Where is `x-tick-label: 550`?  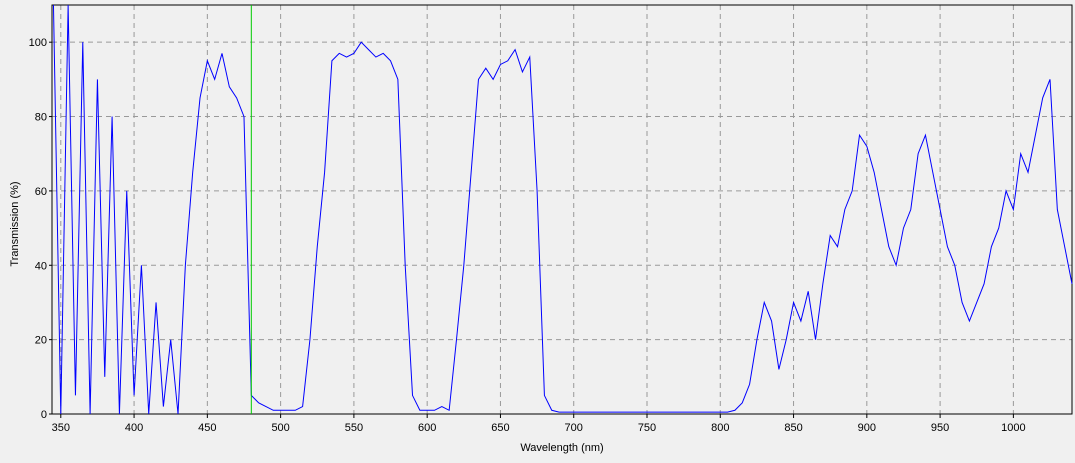 x-tick-label: 550 is located at coordinates (354, 428).